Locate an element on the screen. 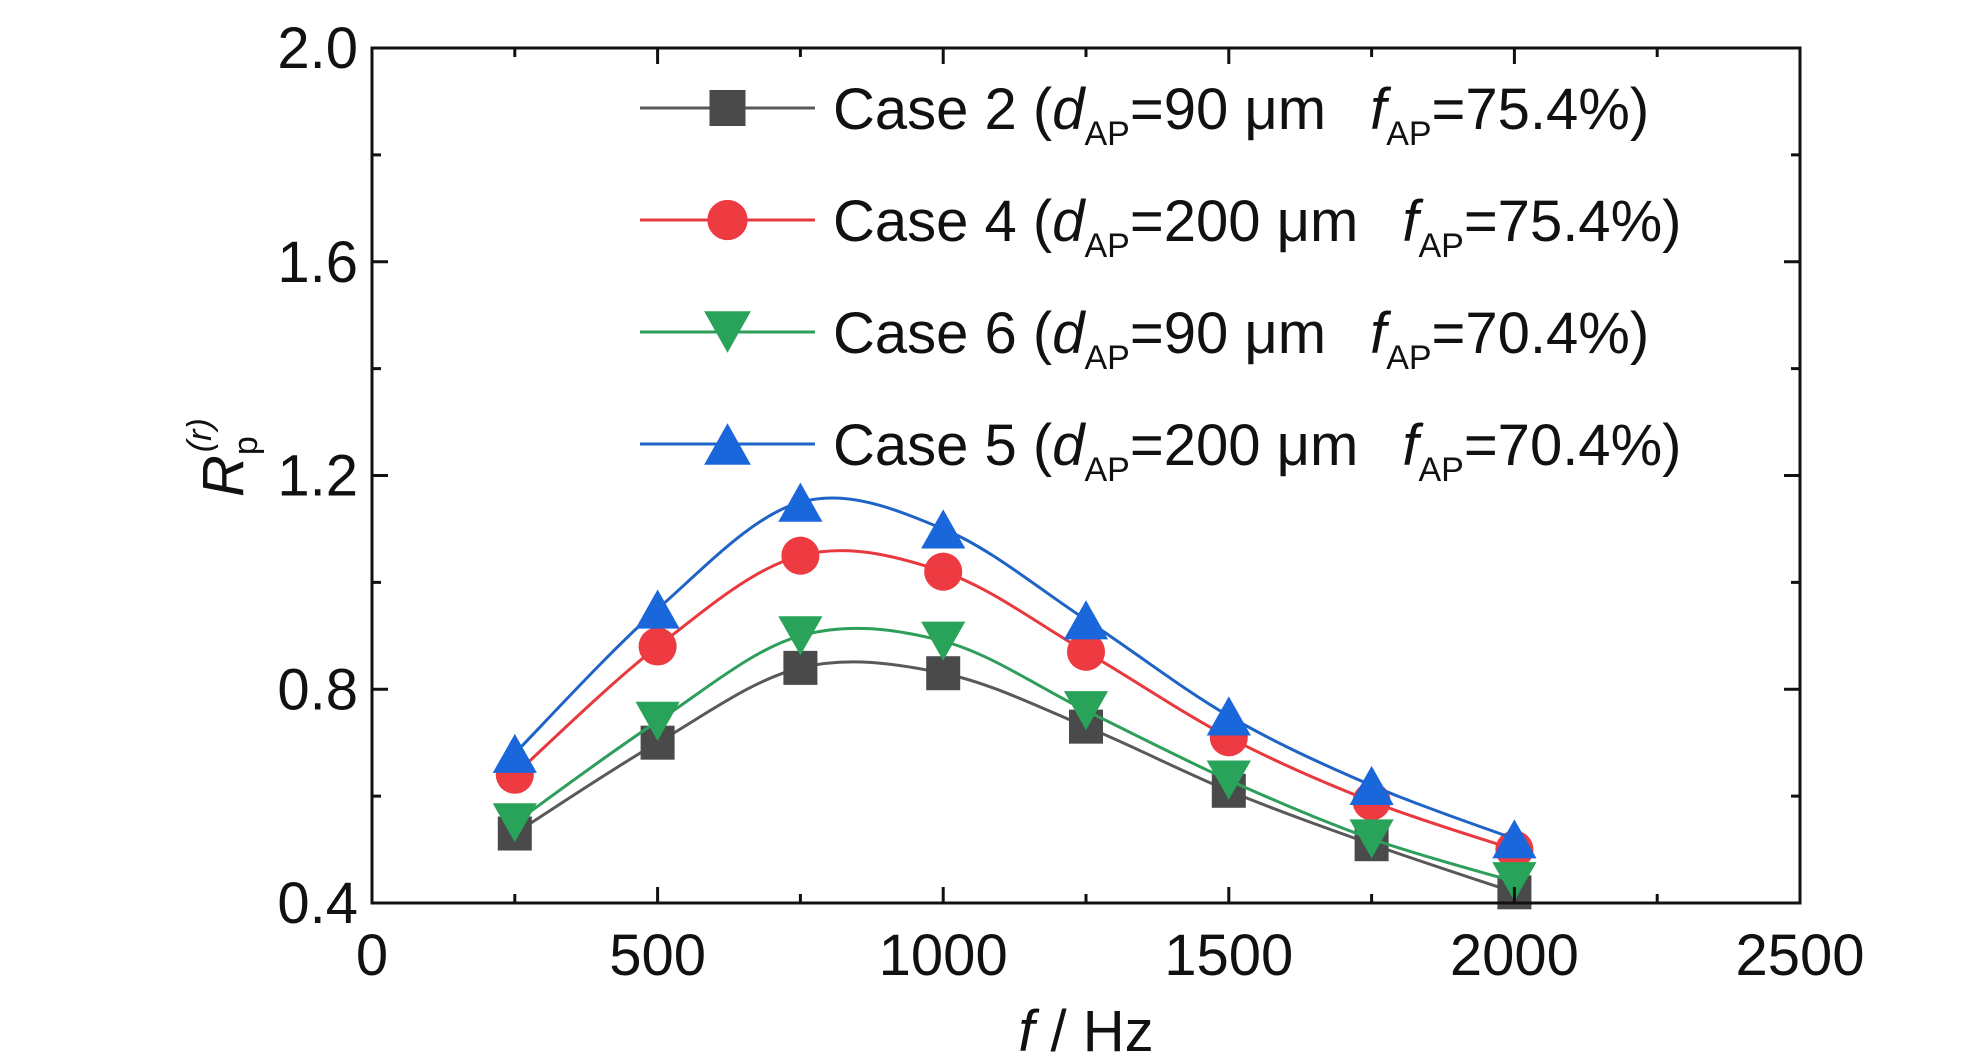 The image size is (1984, 1063). legend-marker-triangle-up is located at coordinates (727, 444).